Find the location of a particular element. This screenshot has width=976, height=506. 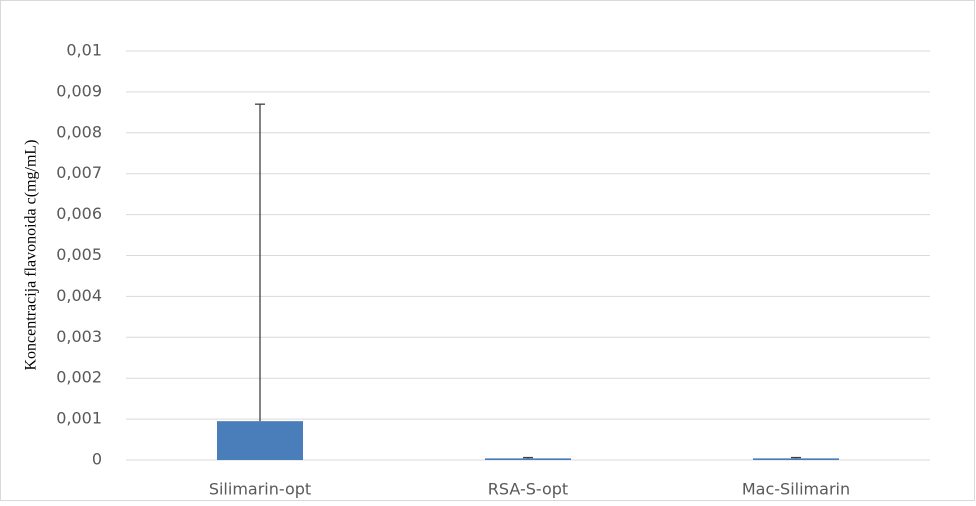

y-tick-label: 0,01 is located at coordinates (84, 50).